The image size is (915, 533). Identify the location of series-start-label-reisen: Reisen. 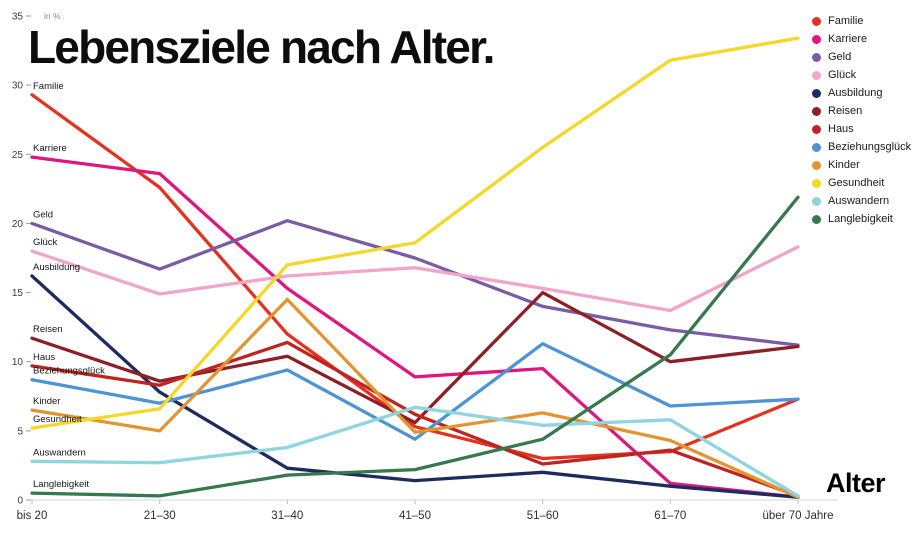
(48, 329).